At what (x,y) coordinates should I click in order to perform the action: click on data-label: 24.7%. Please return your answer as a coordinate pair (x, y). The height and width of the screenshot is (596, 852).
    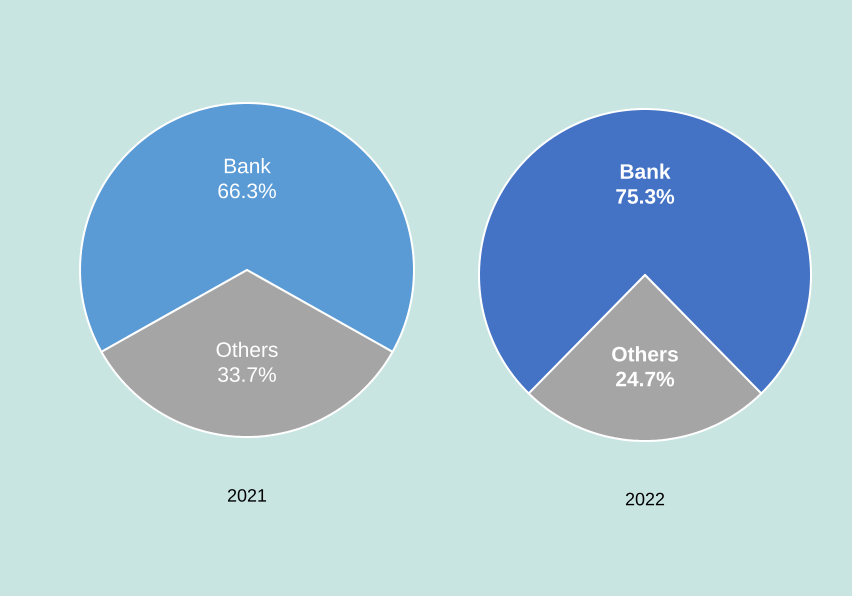
    Looking at the image, I should click on (645, 379).